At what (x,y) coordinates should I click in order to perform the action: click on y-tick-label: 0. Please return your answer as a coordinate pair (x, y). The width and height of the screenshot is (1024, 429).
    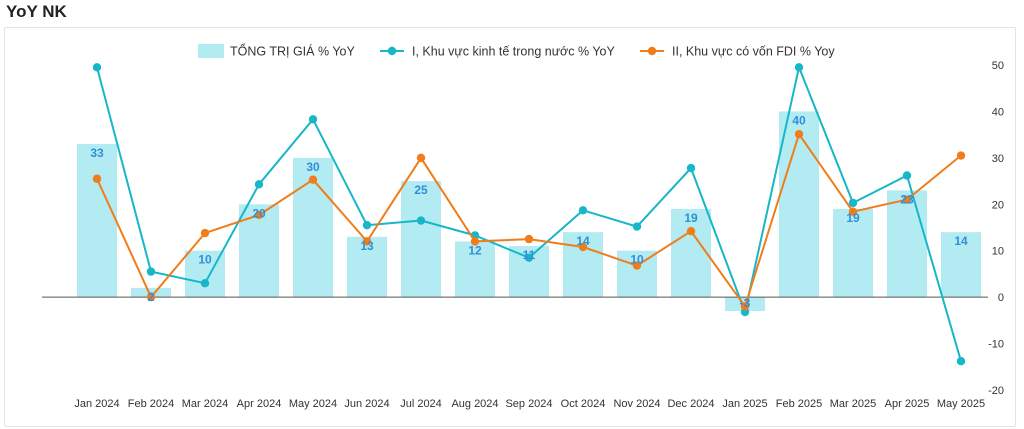
    Looking at the image, I should click on (1001, 298).